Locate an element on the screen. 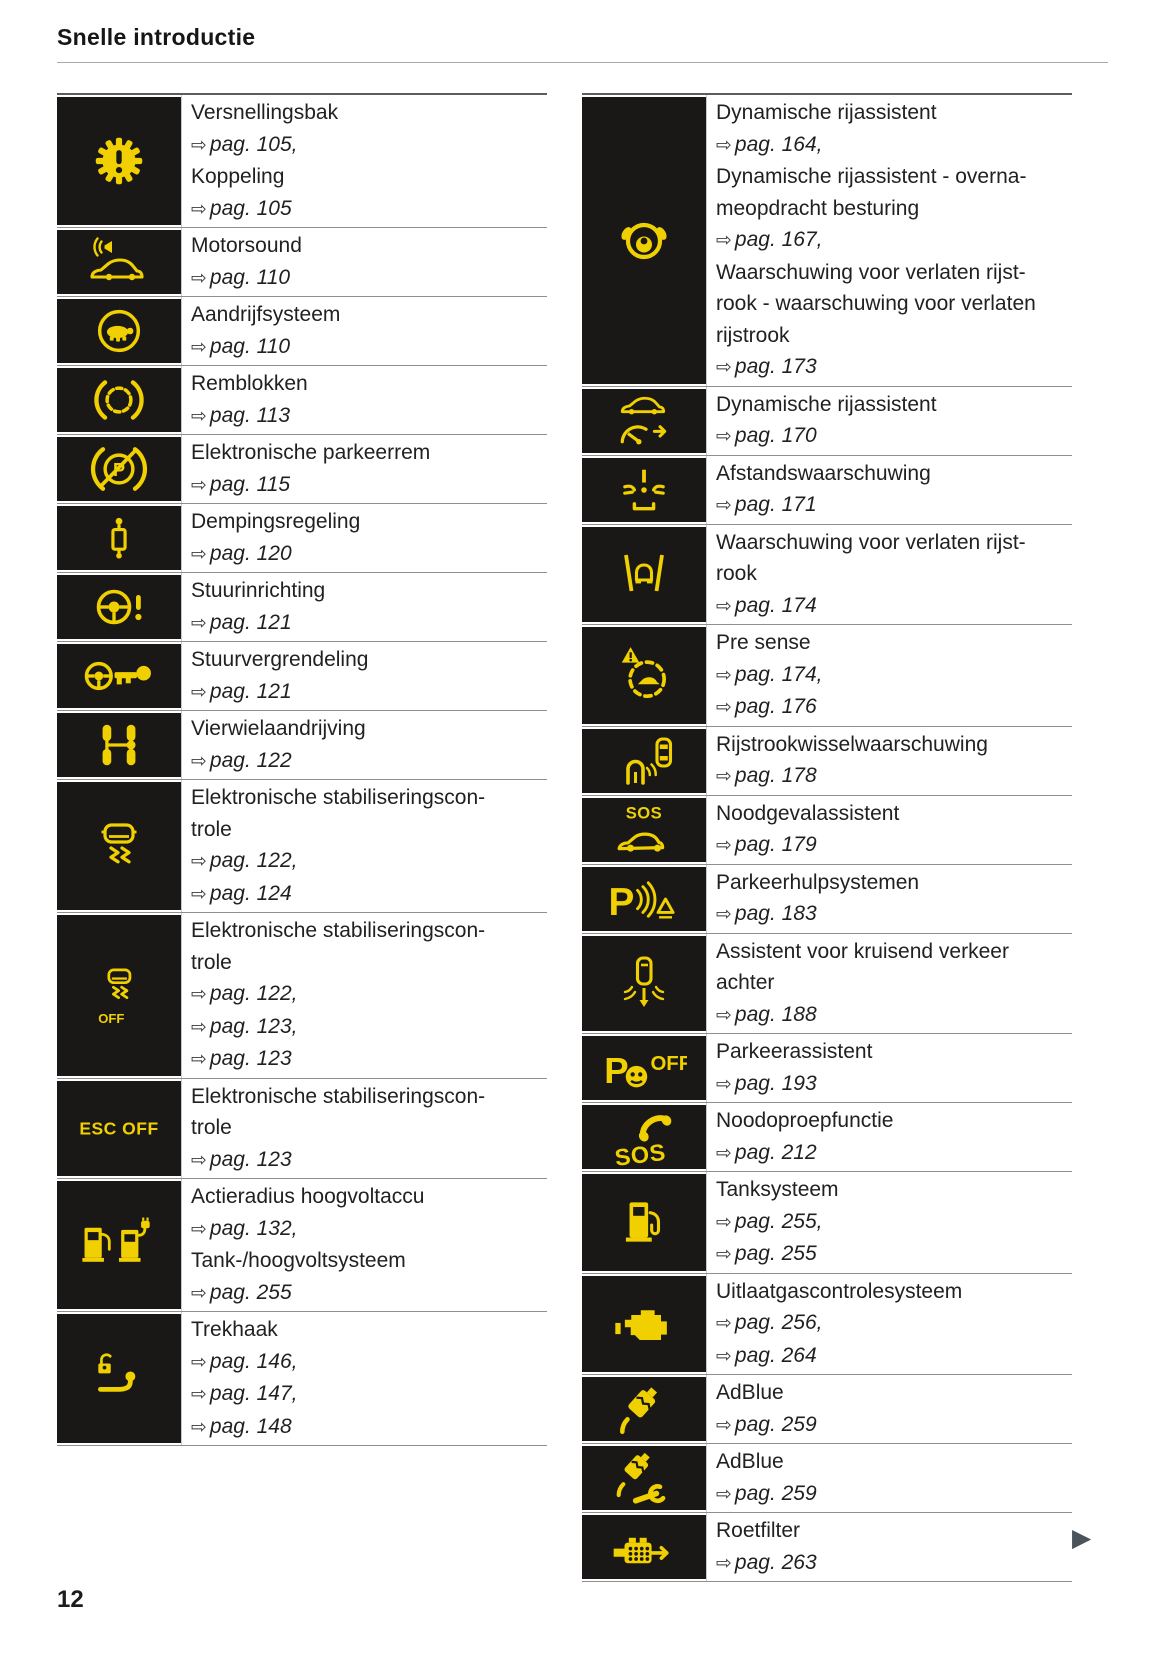 Image resolution: width=1165 pixels, height=1653 pixels. page-reference: ⇨ pag. 146, is located at coordinates (244, 1361).